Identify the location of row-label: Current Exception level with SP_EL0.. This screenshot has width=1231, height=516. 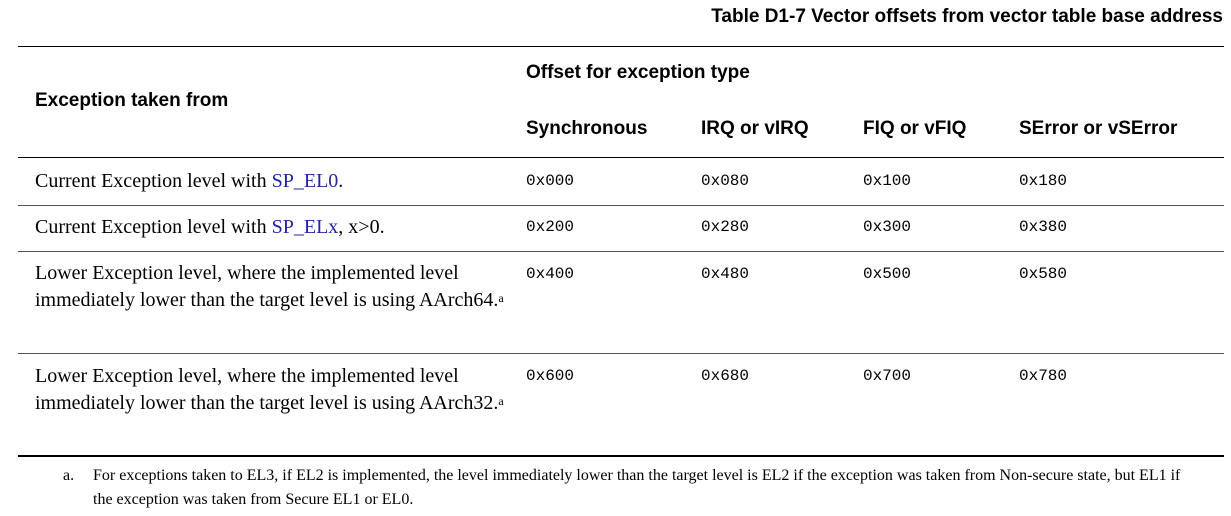
(270, 181).